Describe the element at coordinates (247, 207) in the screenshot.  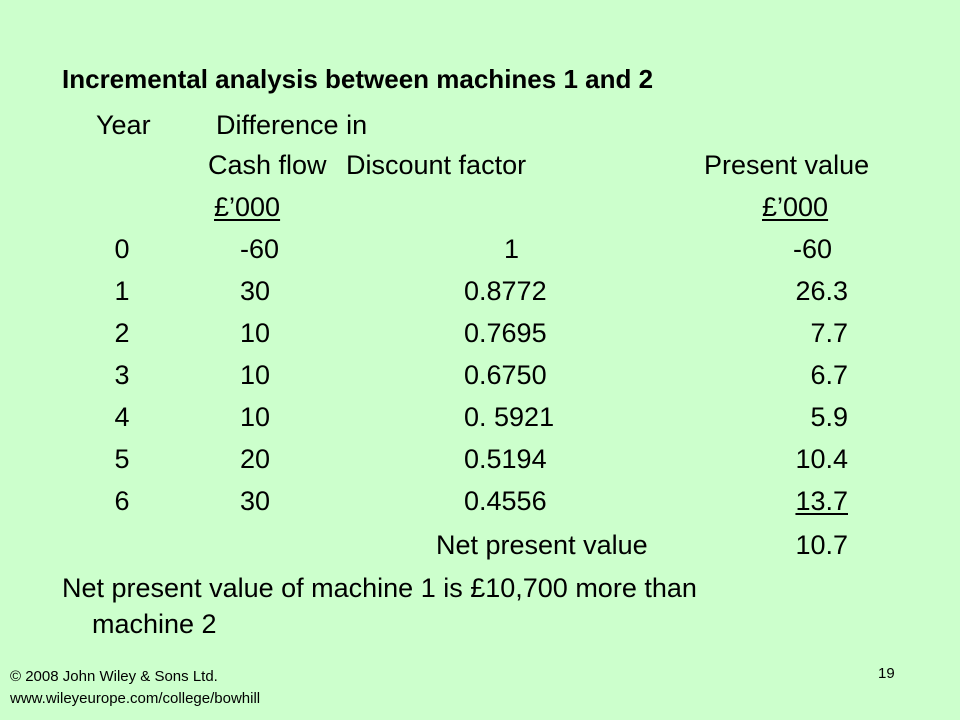
I see `header-cash-flow-unit: £’000` at that location.